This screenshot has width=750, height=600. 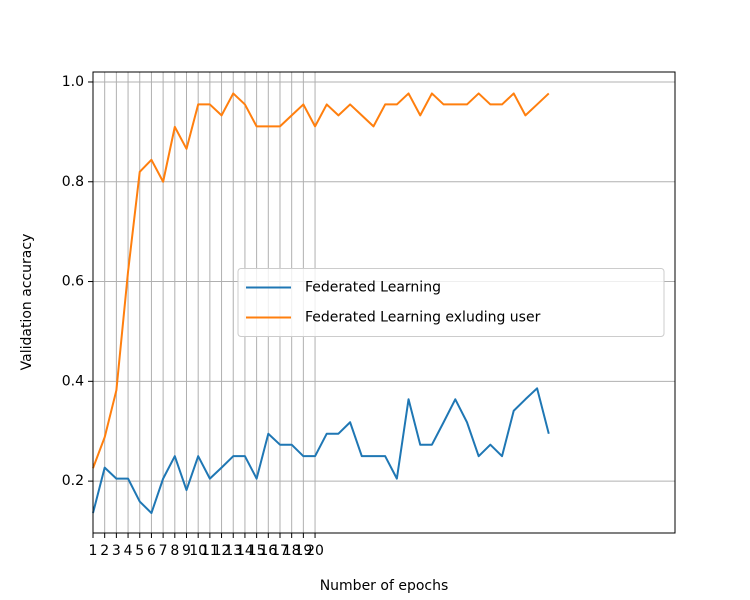 What do you see at coordinates (104, 551) in the screenshot?
I see `x-tick-label: 2` at bounding box center [104, 551].